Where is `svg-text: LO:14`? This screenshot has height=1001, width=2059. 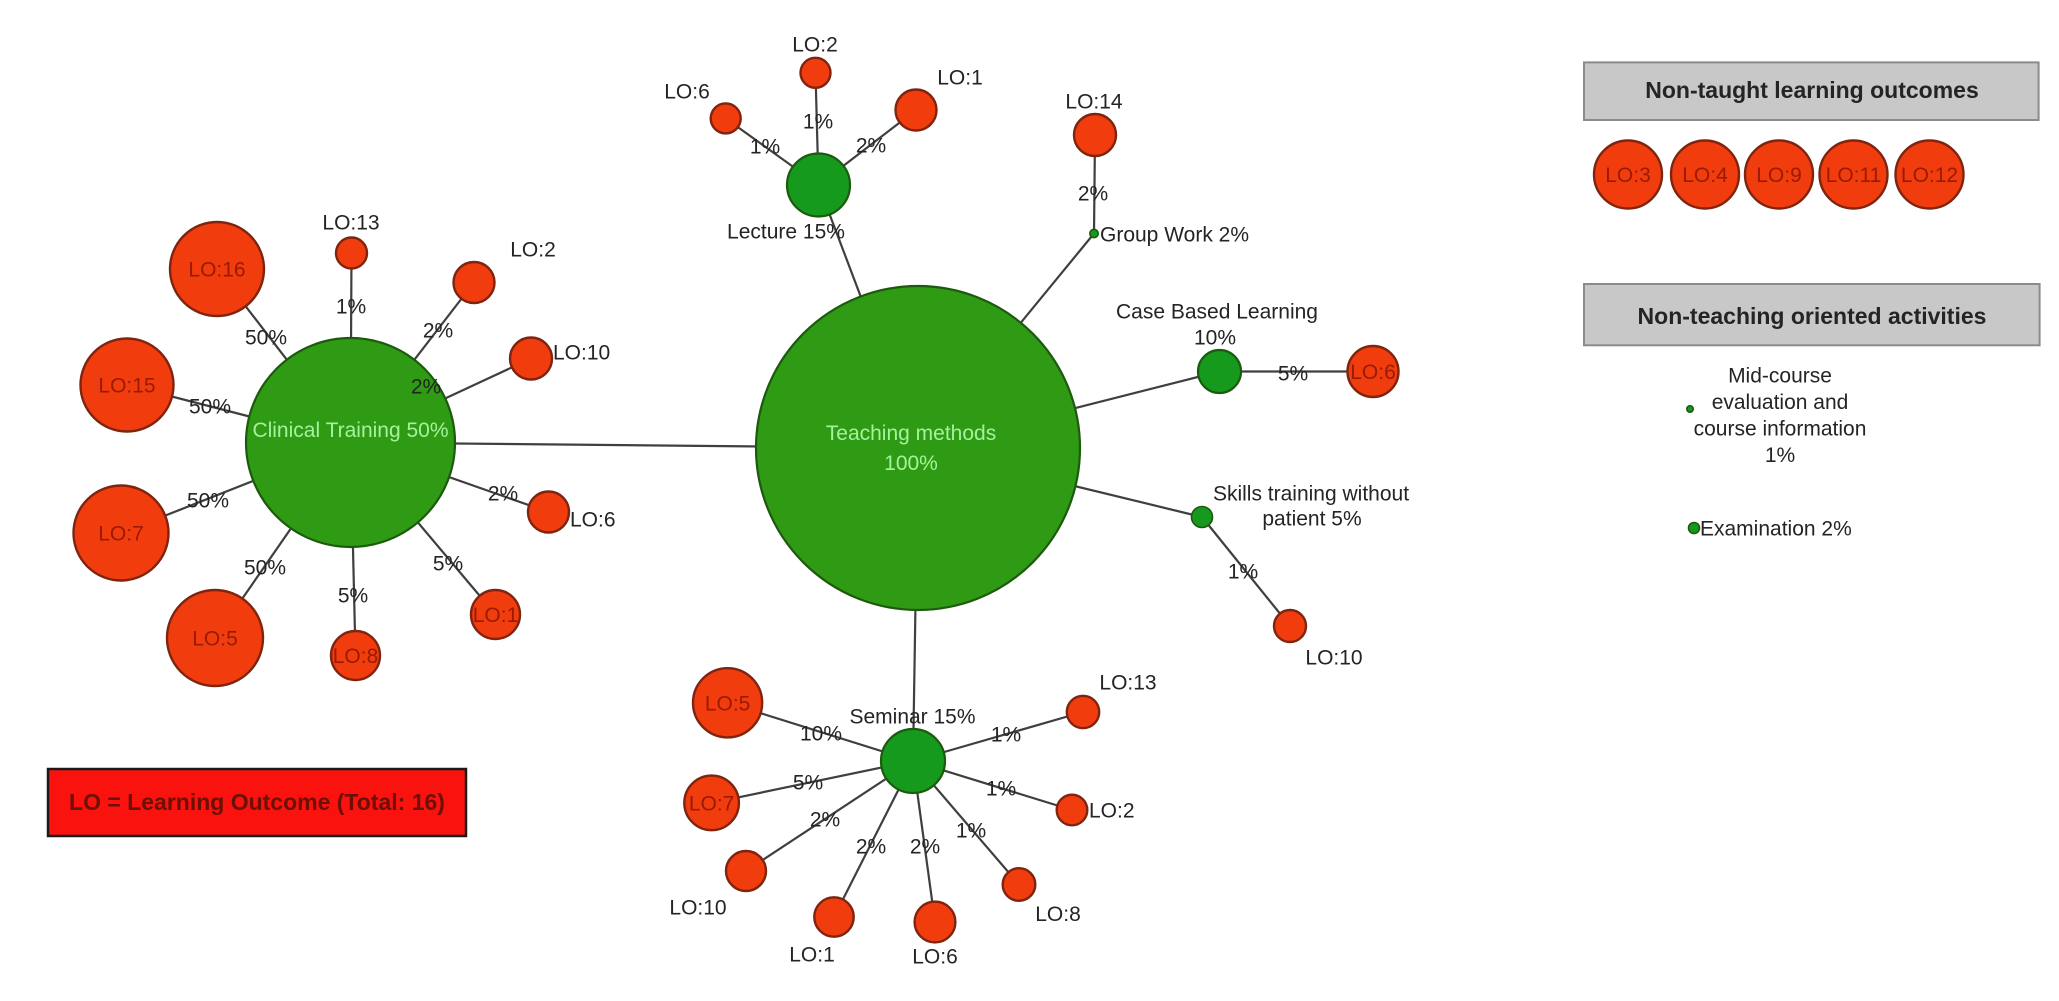 svg-text: LO:14 is located at coordinates (1094, 102).